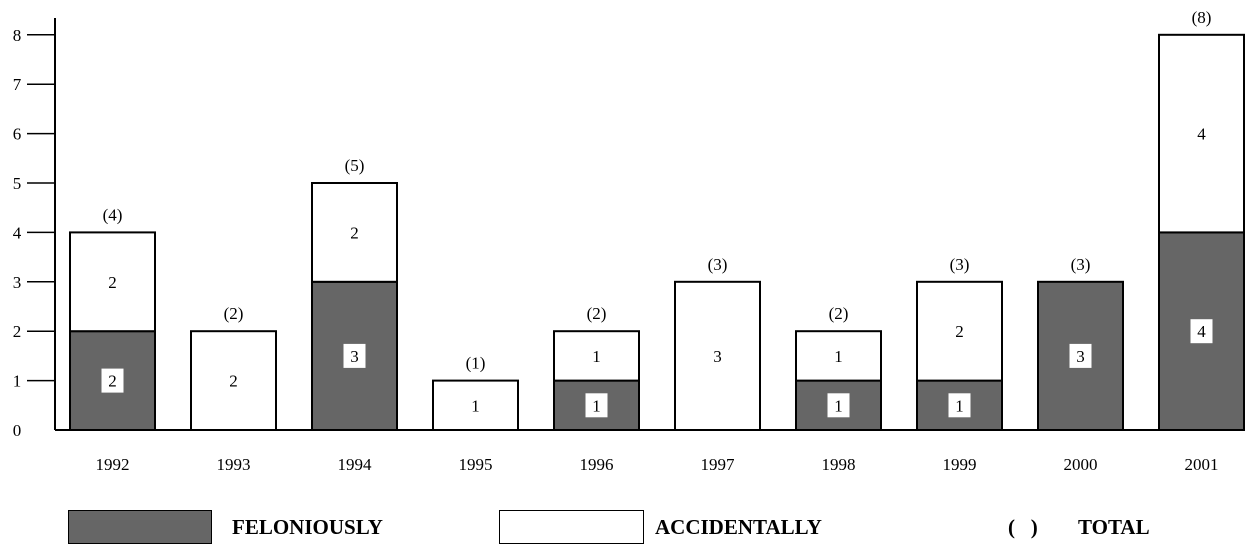 This screenshot has height=546, width=1246. Describe the element at coordinates (17, 430) in the screenshot. I see `y-tick-label: 0` at that location.